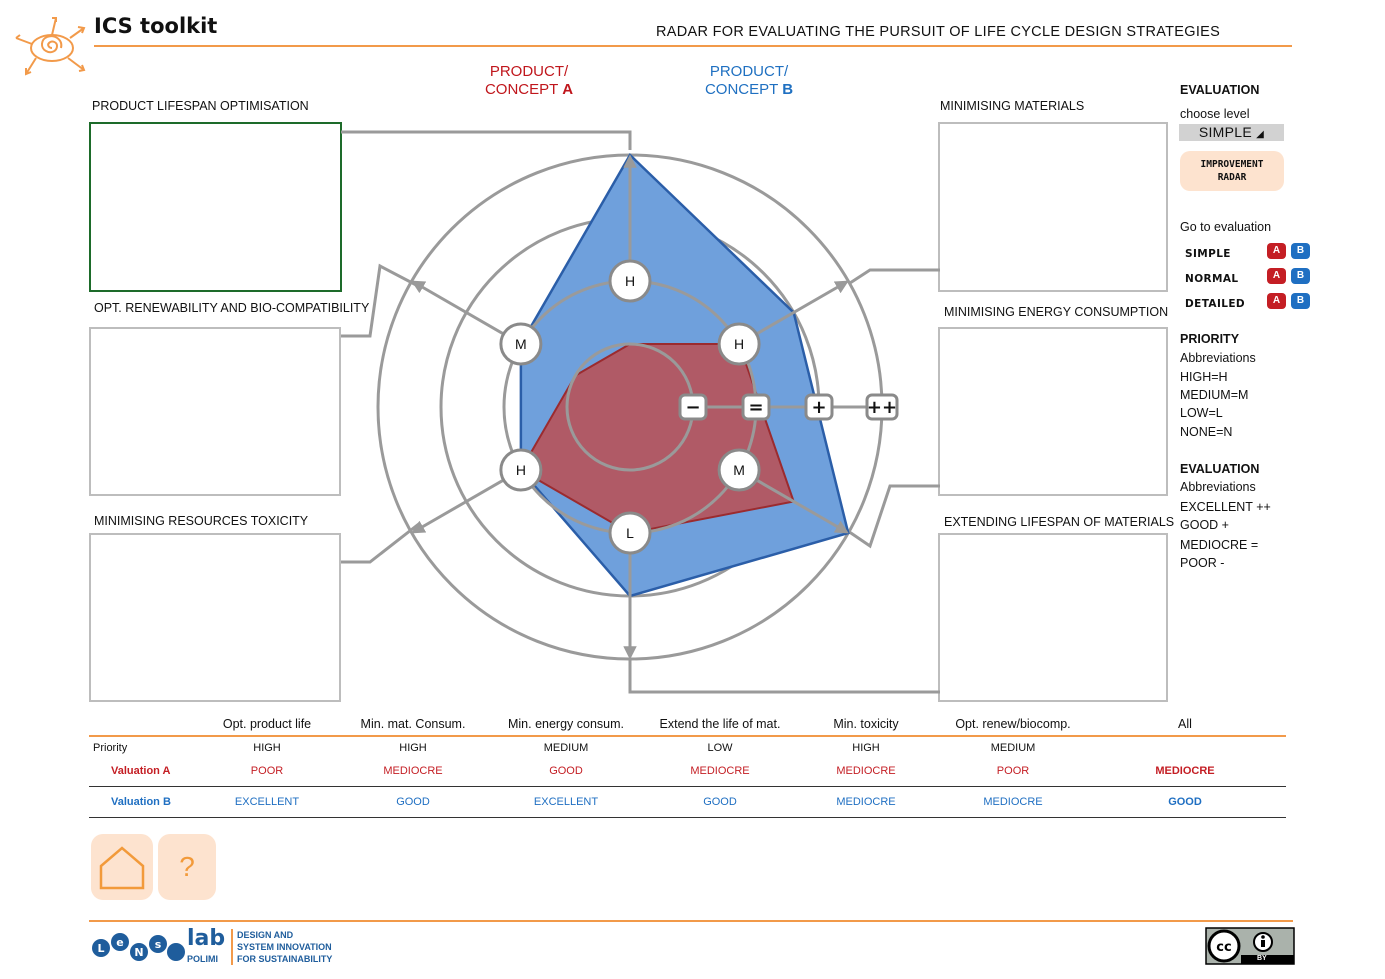 The image size is (1385, 979). Describe the element at coordinates (566, 724) in the screenshot. I see `table-column-header: Min. energy consum.` at that location.